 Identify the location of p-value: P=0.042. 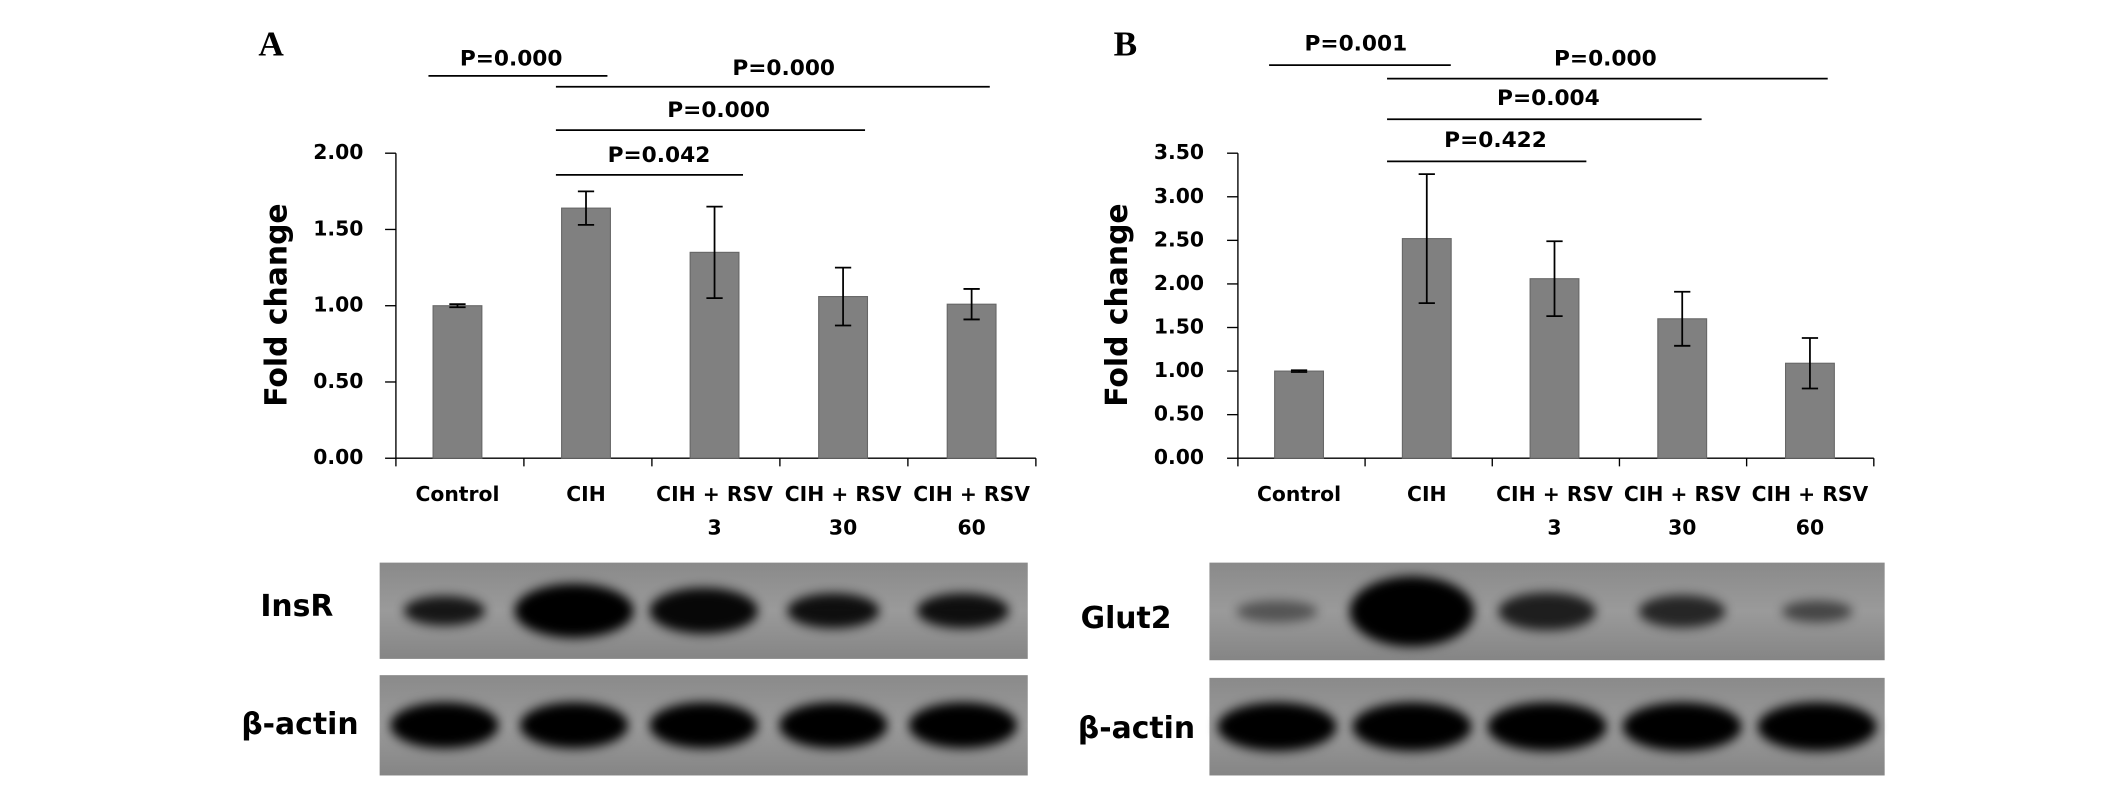
(659, 155).